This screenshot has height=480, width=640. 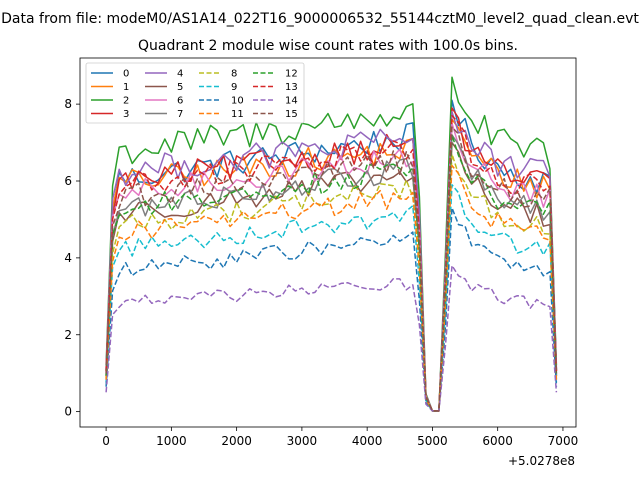 What do you see at coordinates (291, 87) in the screenshot?
I see `legend-label-13: 13` at bounding box center [291, 87].